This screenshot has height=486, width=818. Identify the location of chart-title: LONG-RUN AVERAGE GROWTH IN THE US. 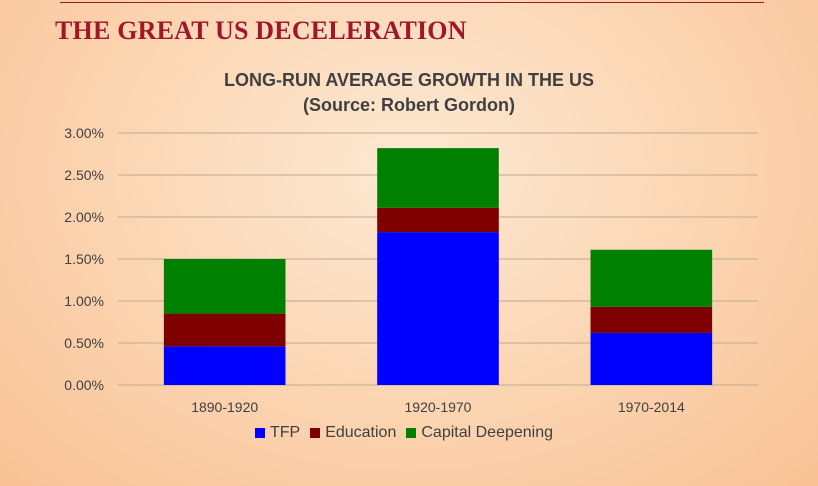
(409, 80).